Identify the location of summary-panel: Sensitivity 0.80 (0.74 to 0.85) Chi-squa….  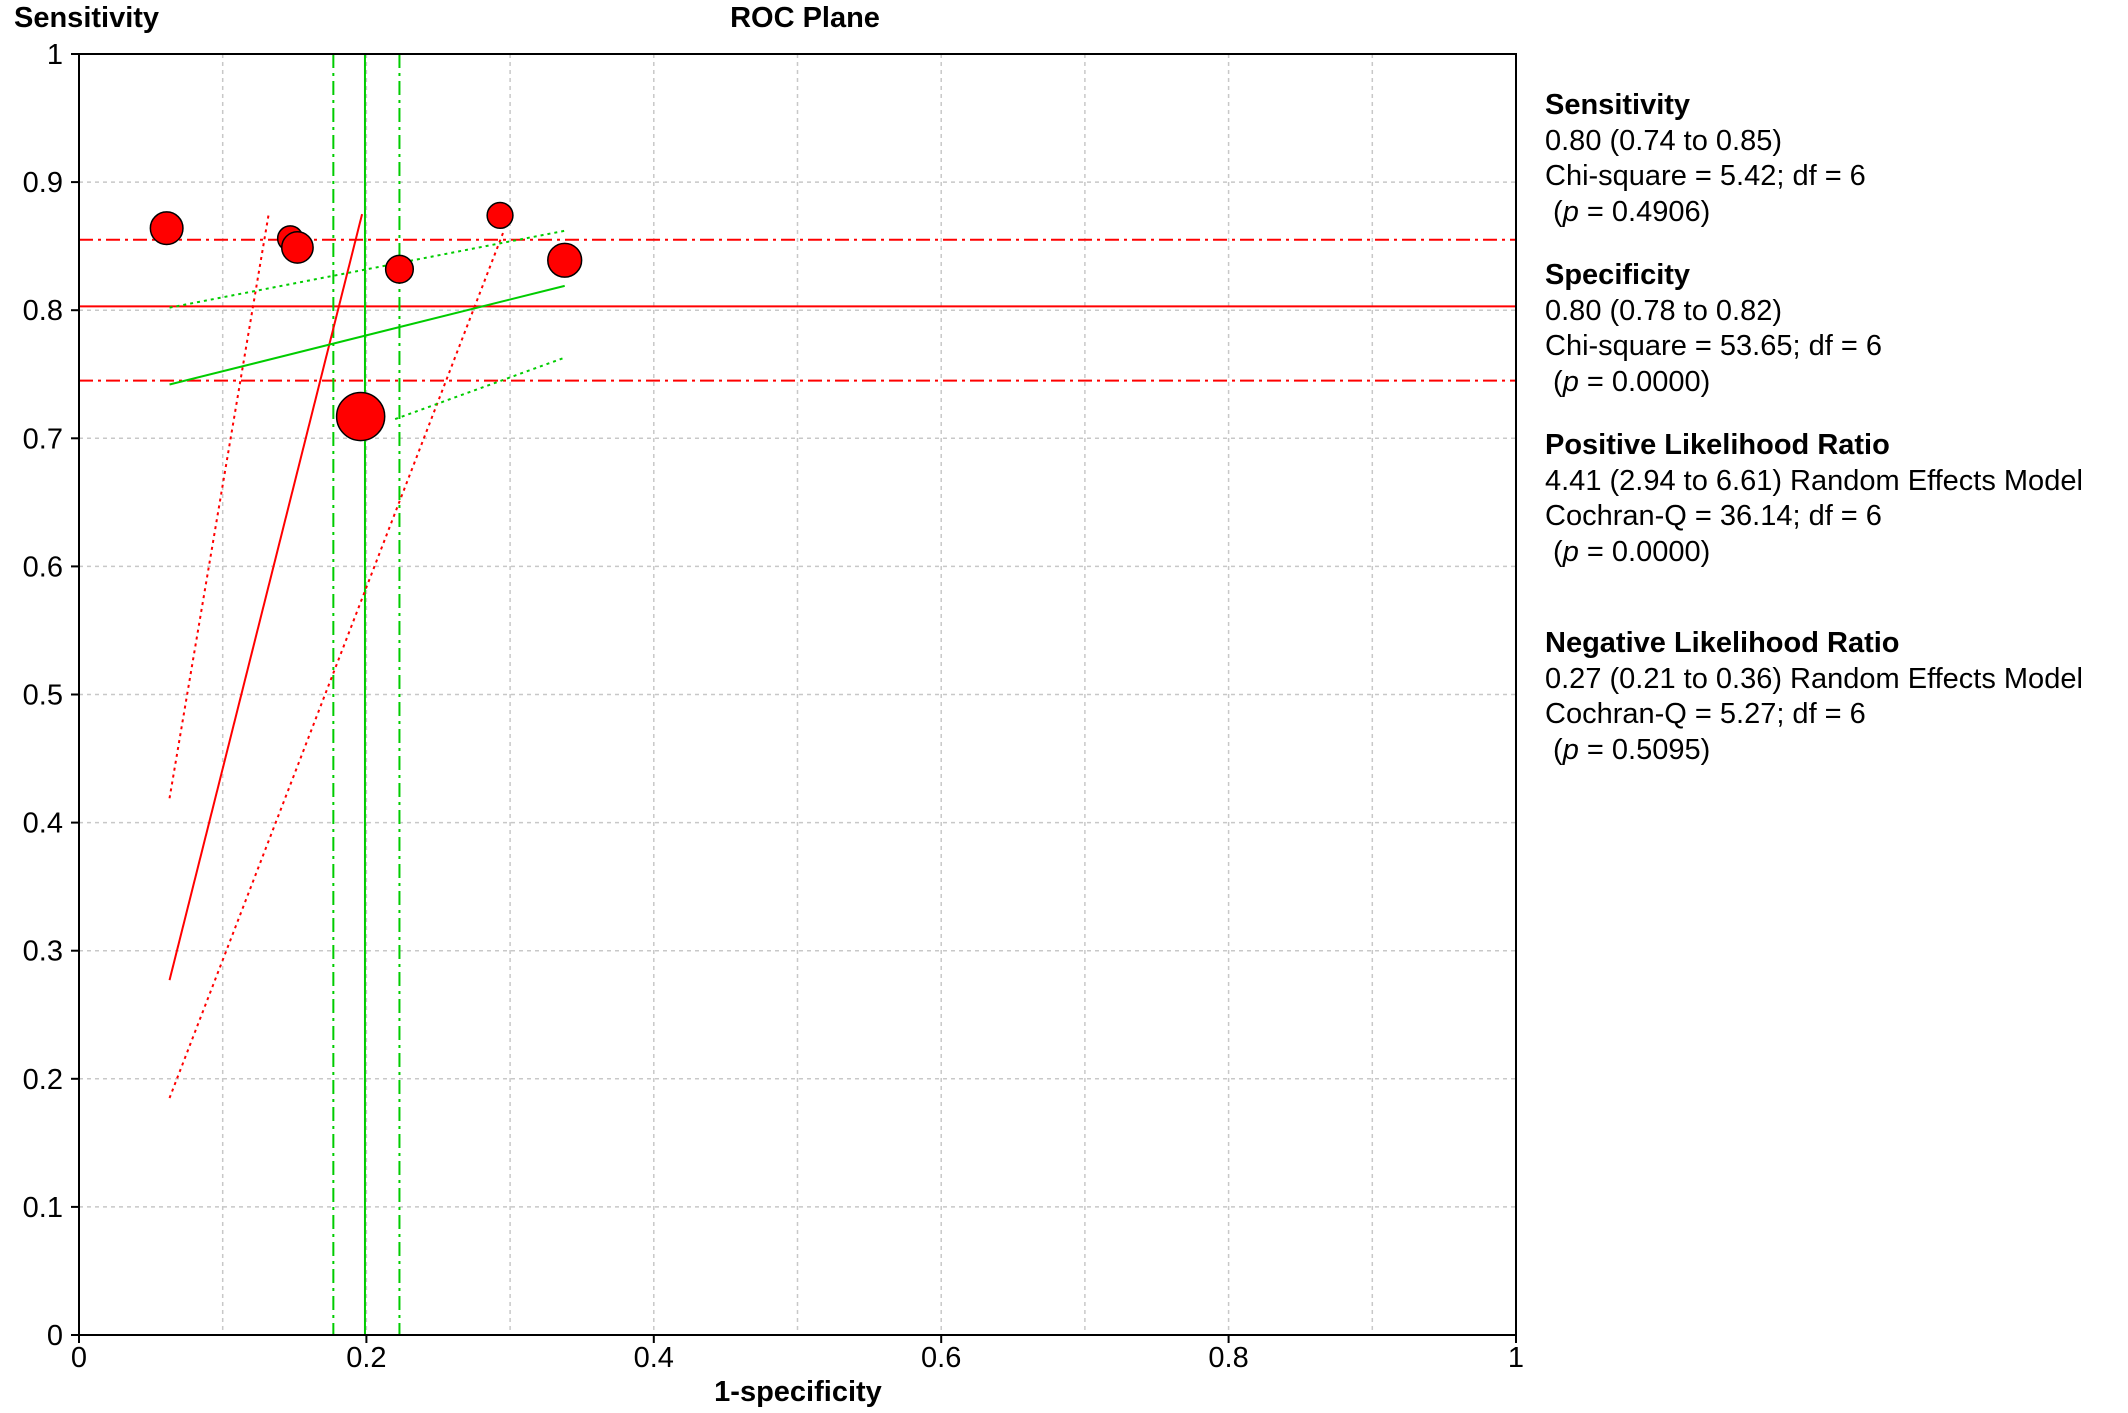
(1835, 442).